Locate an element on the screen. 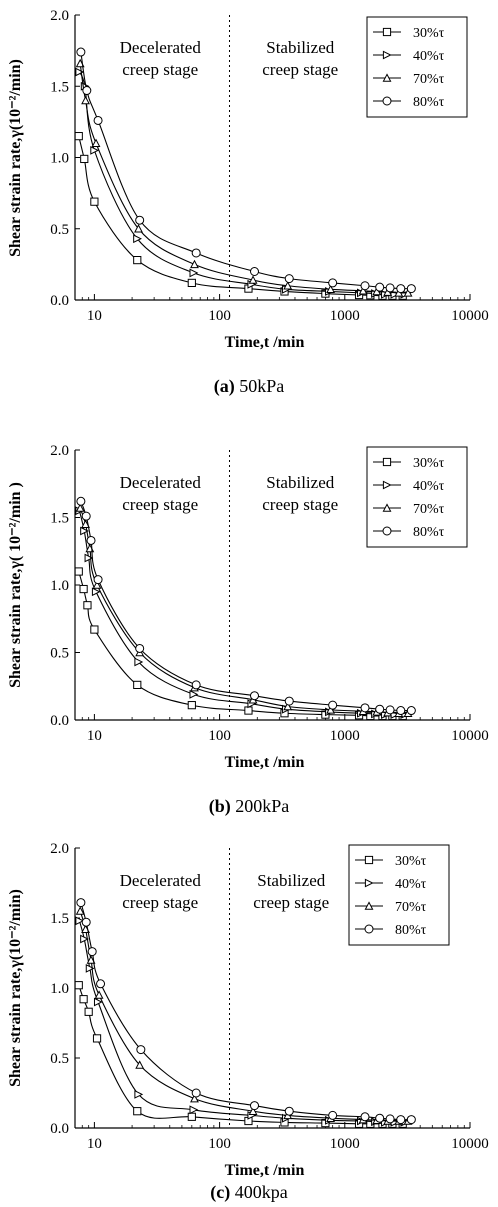  y-axis-label: Shear strain rate,γ(10⁻²/min) is located at coordinates (15, 988).